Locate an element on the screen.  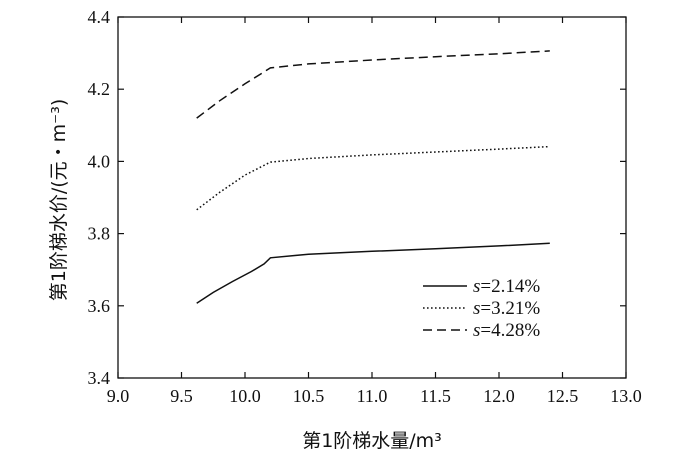
y-axis-title: 第1阶梯水价/(元・m⁻³) is located at coordinates (59, 200).